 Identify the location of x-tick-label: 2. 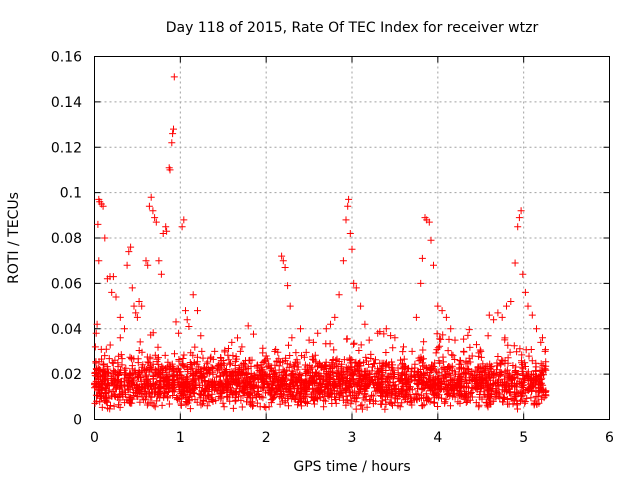
(266, 438).